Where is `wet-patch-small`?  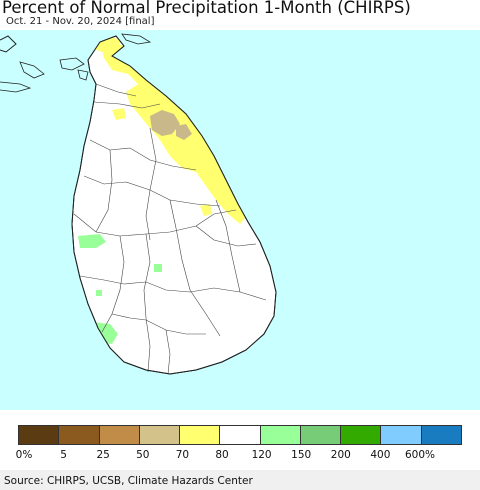
wet-patch-small is located at coordinates (99, 293).